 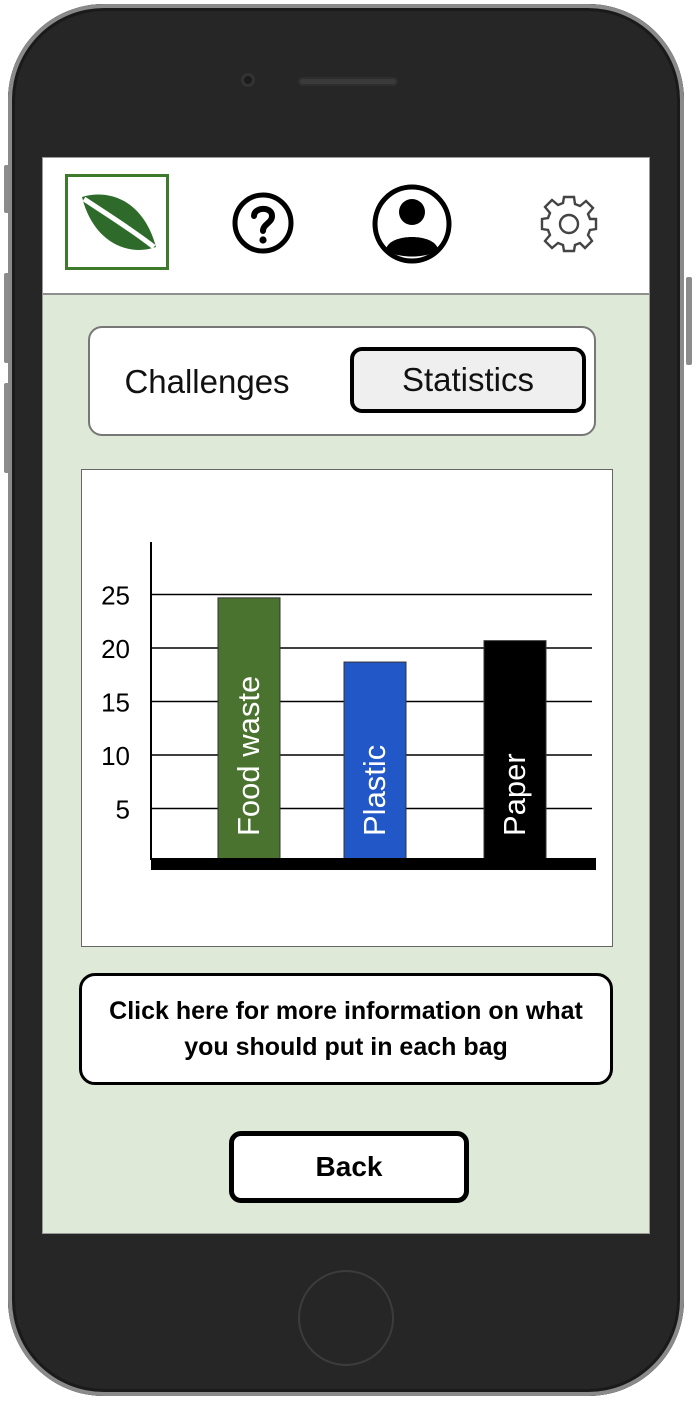 I want to click on y-tick-label: 10, so click(x=115, y=756).